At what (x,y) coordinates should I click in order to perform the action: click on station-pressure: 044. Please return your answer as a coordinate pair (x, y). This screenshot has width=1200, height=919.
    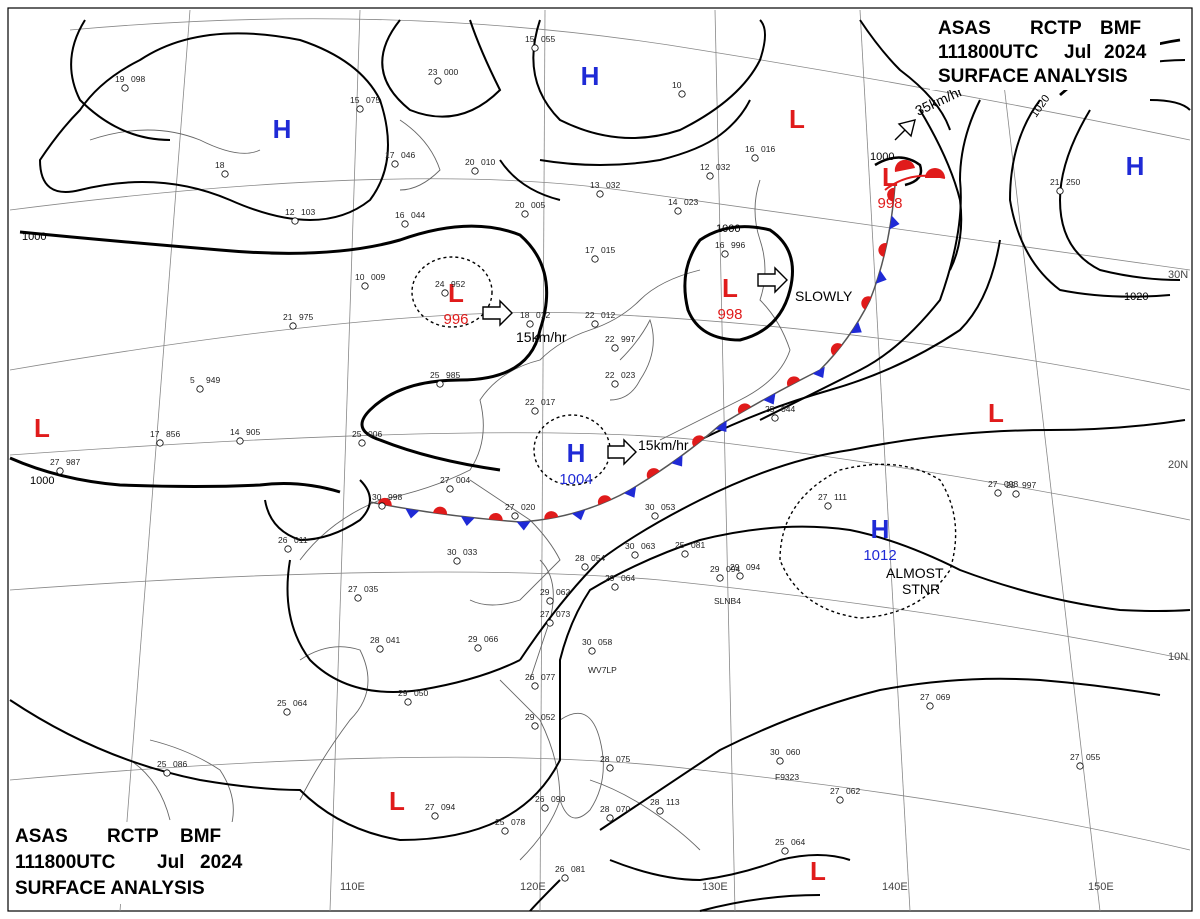
    Looking at the image, I should click on (788, 409).